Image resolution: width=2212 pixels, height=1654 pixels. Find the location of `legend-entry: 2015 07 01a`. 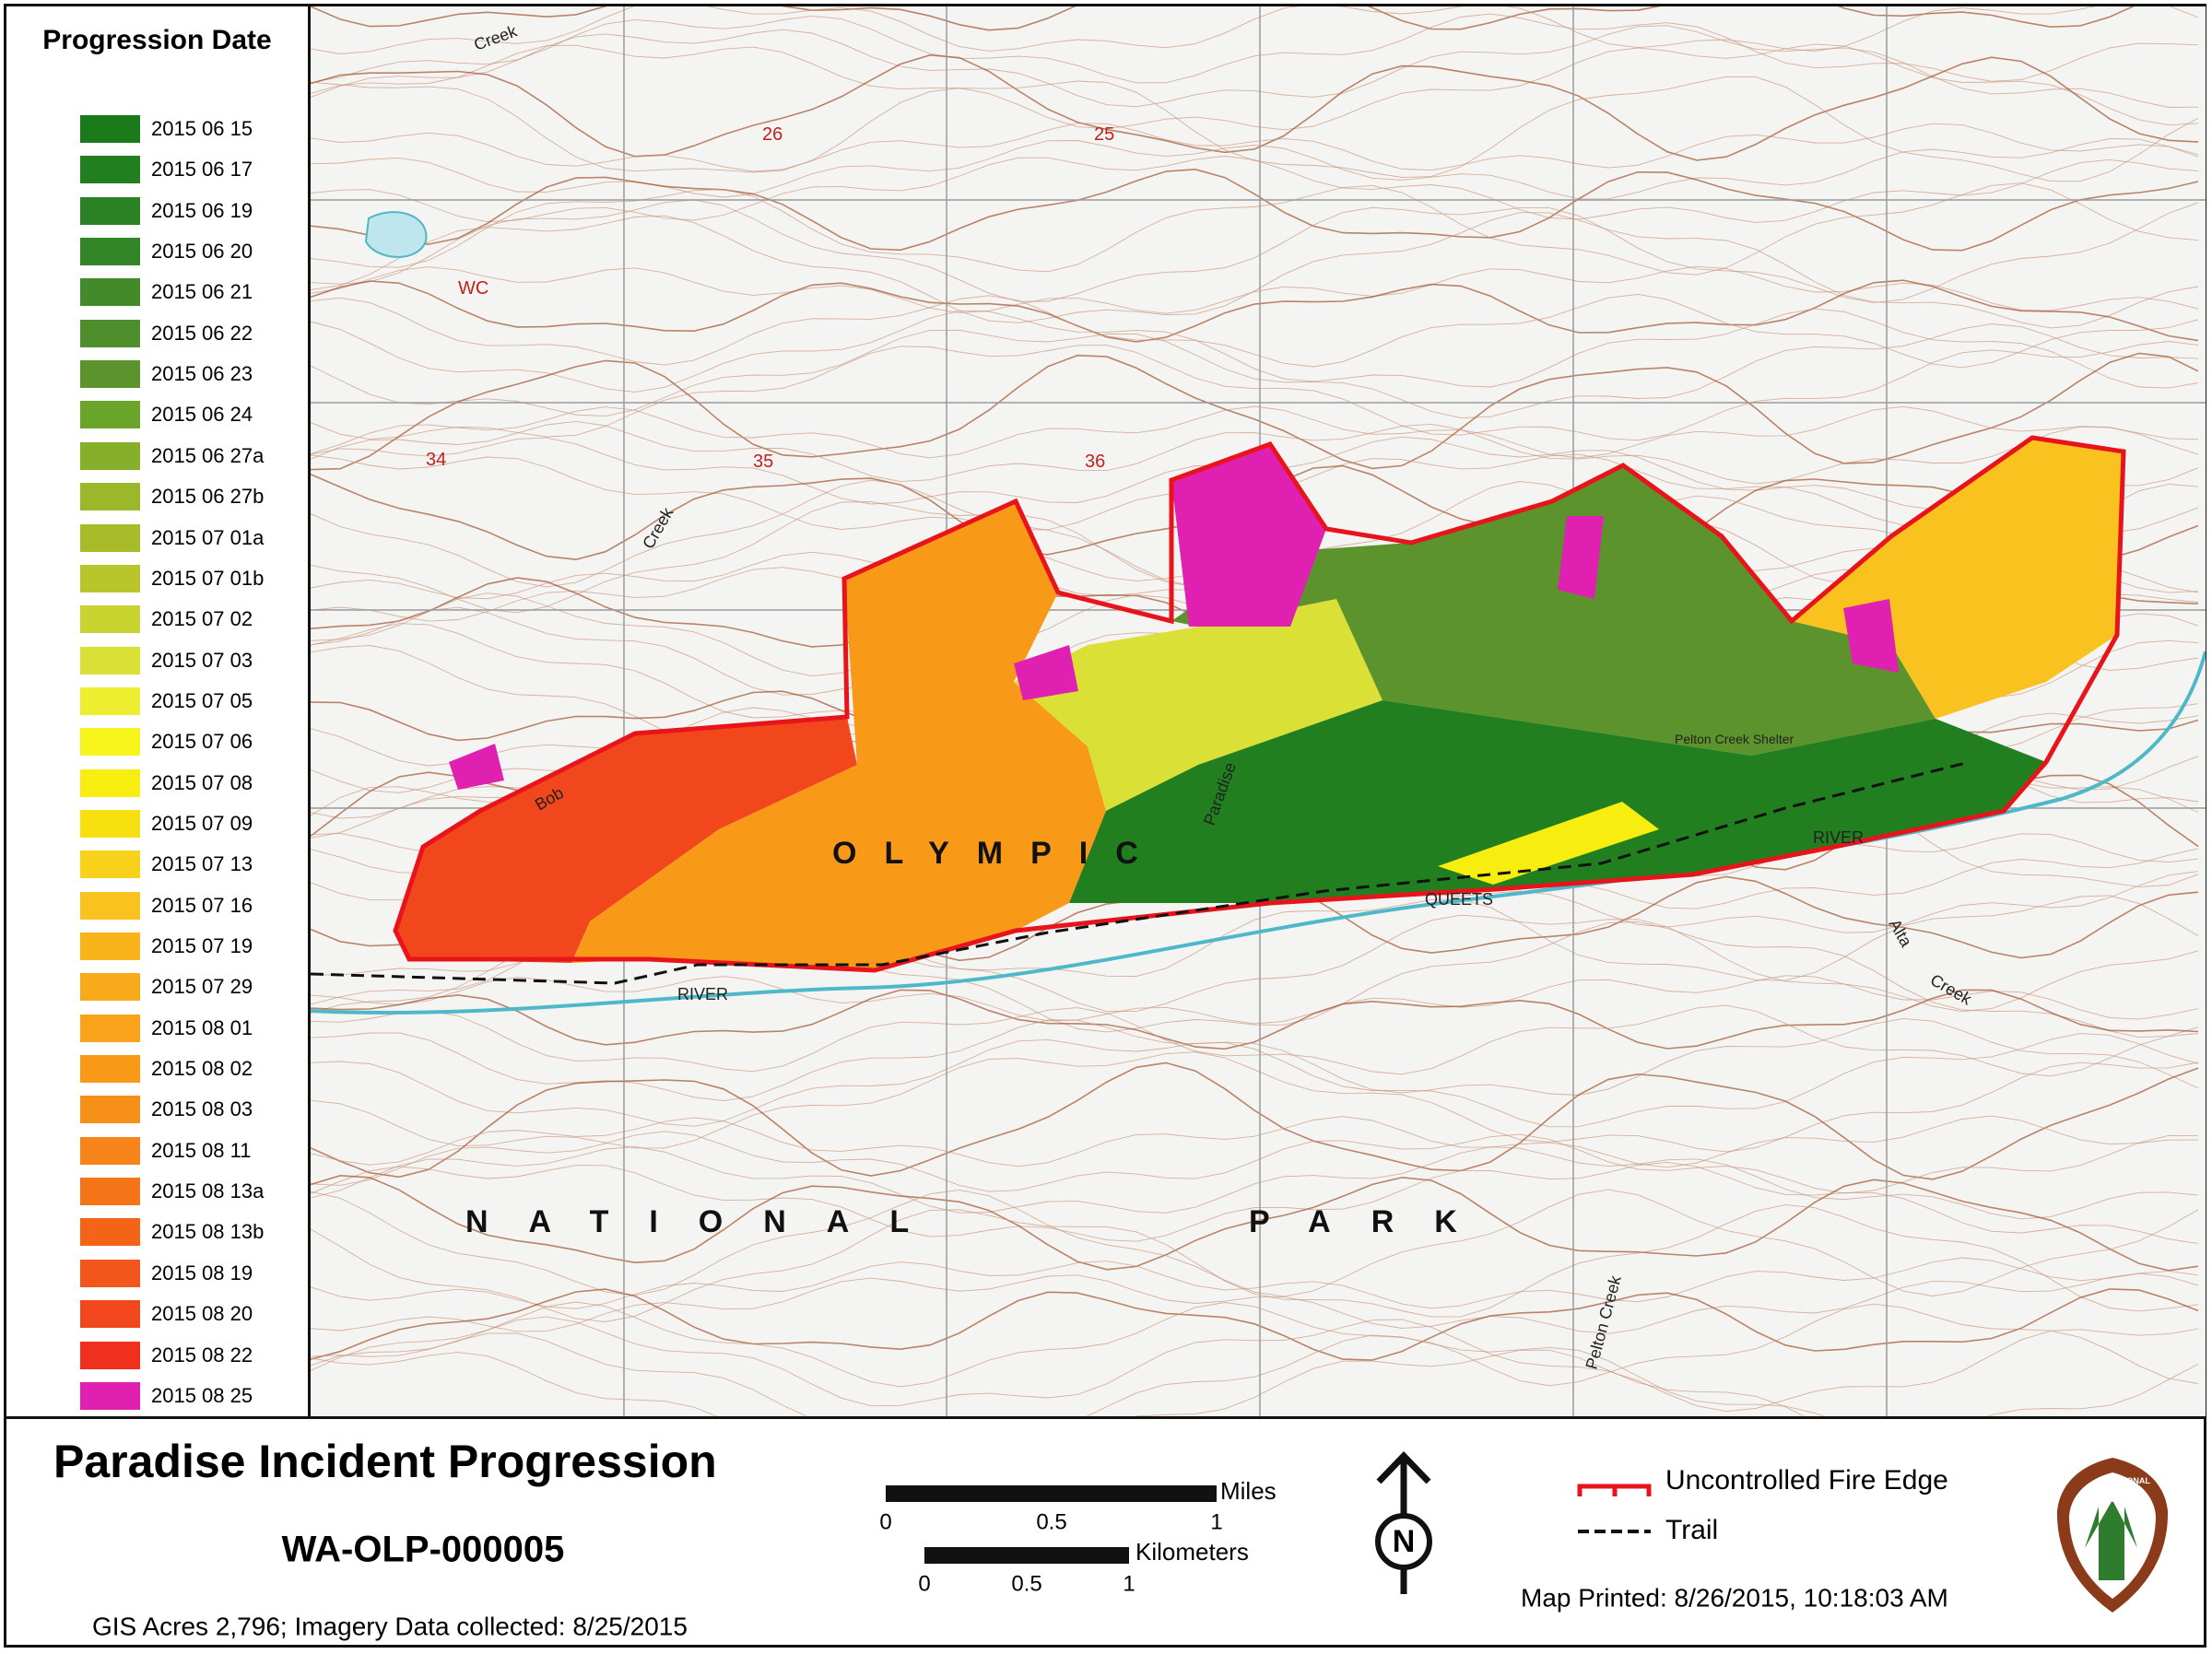

legend-entry: 2015 07 01a is located at coordinates (172, 538).